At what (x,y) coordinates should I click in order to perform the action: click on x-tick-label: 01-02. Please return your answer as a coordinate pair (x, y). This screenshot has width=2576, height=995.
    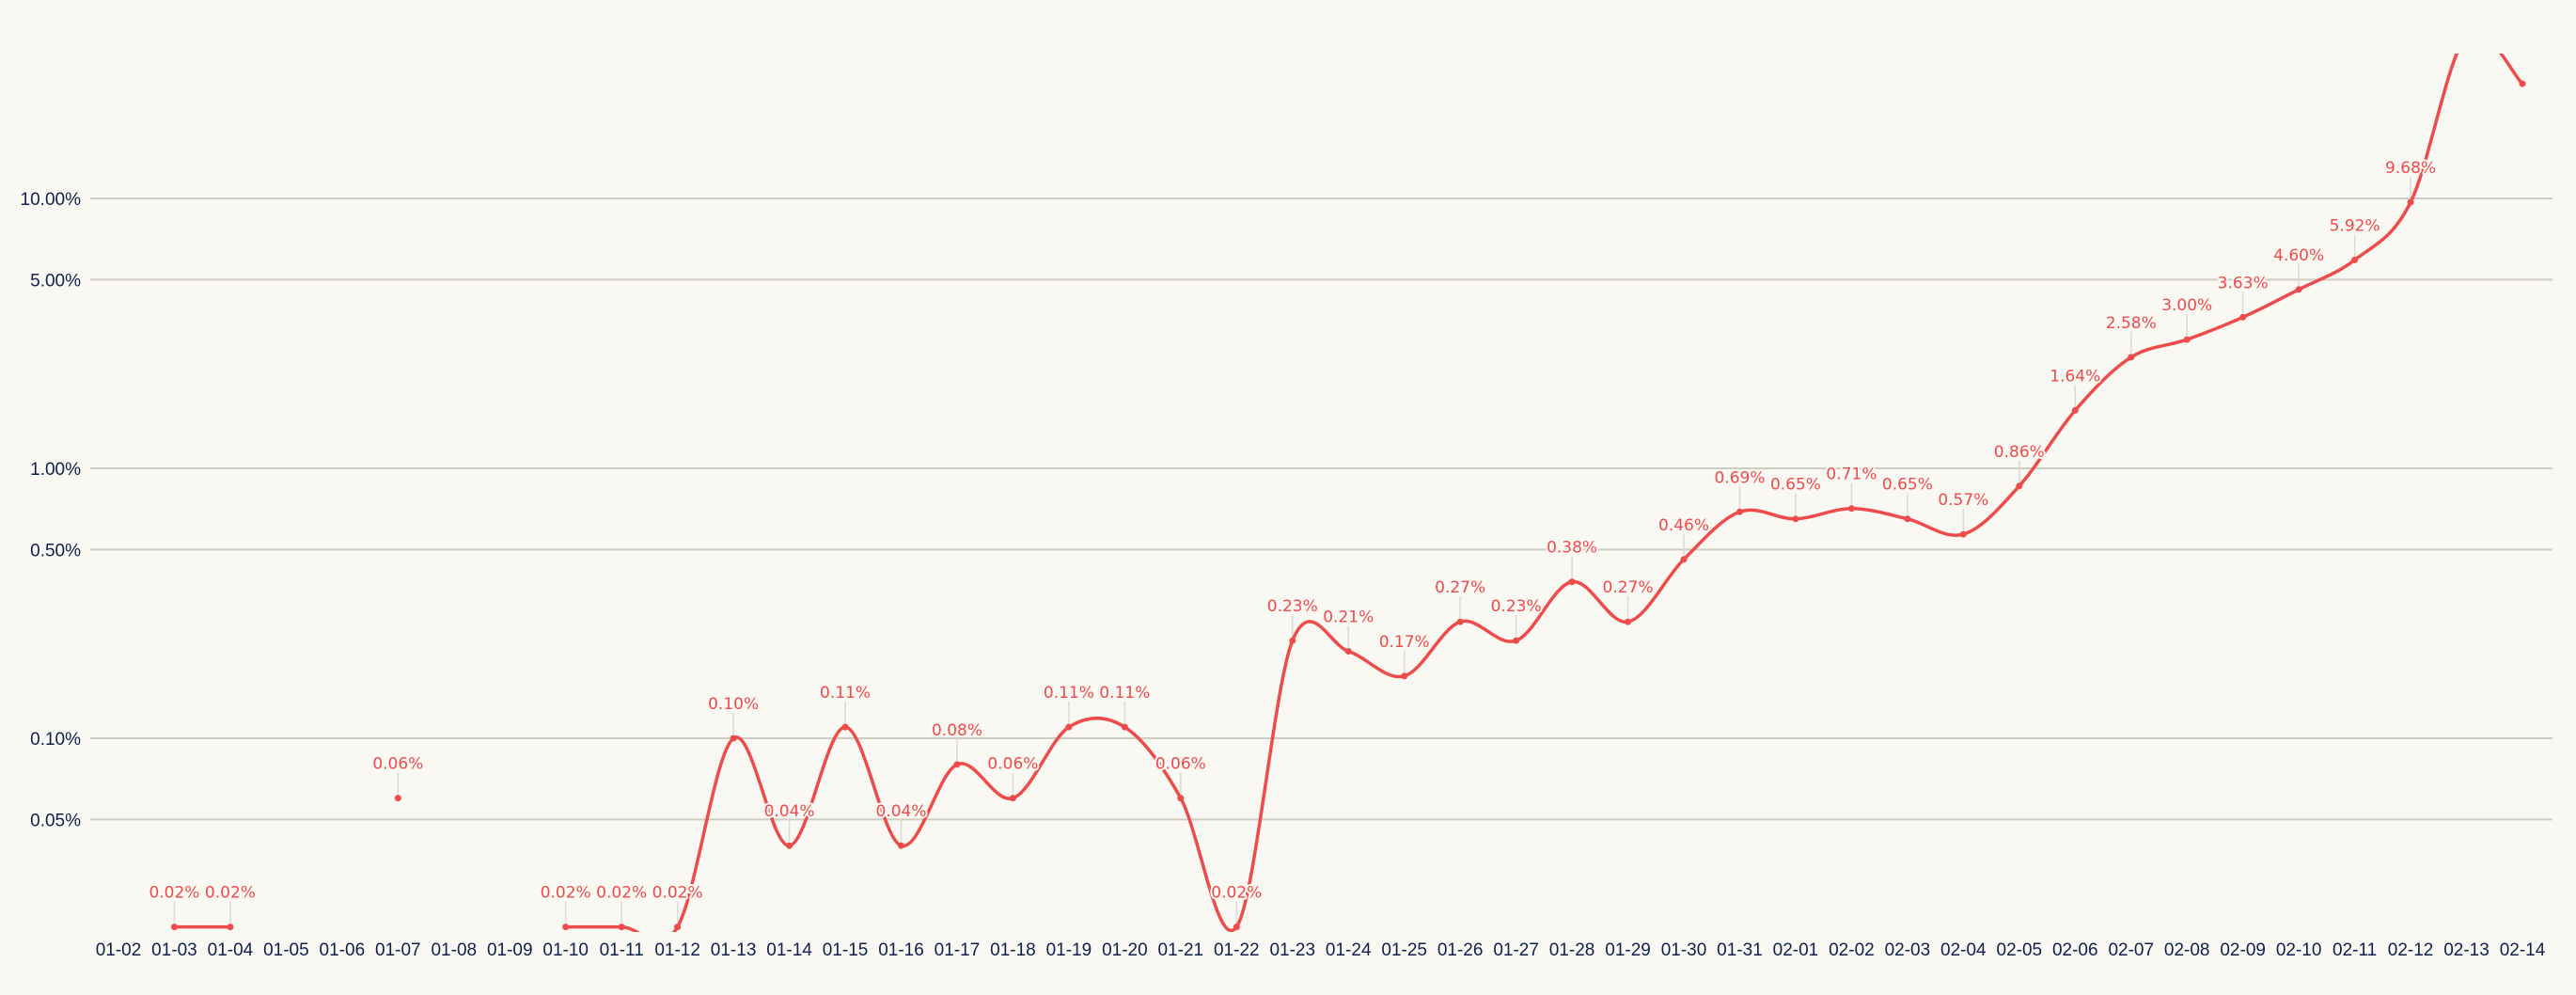
    Looking at the image, I should click on (119, 950).